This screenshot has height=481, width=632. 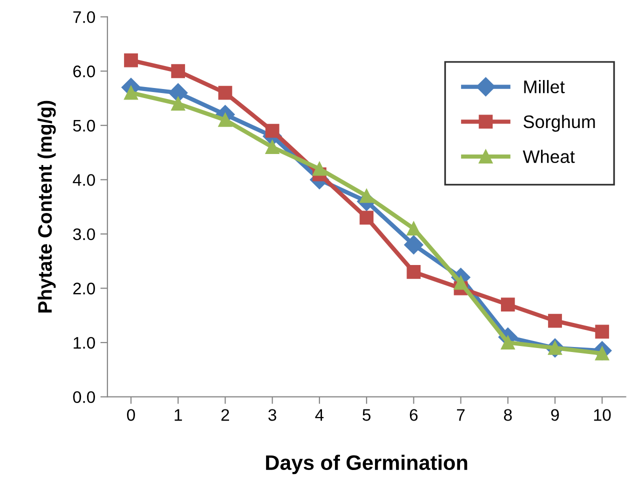 I want to click on x-tick-label: 7, so click(x=461, y=415).